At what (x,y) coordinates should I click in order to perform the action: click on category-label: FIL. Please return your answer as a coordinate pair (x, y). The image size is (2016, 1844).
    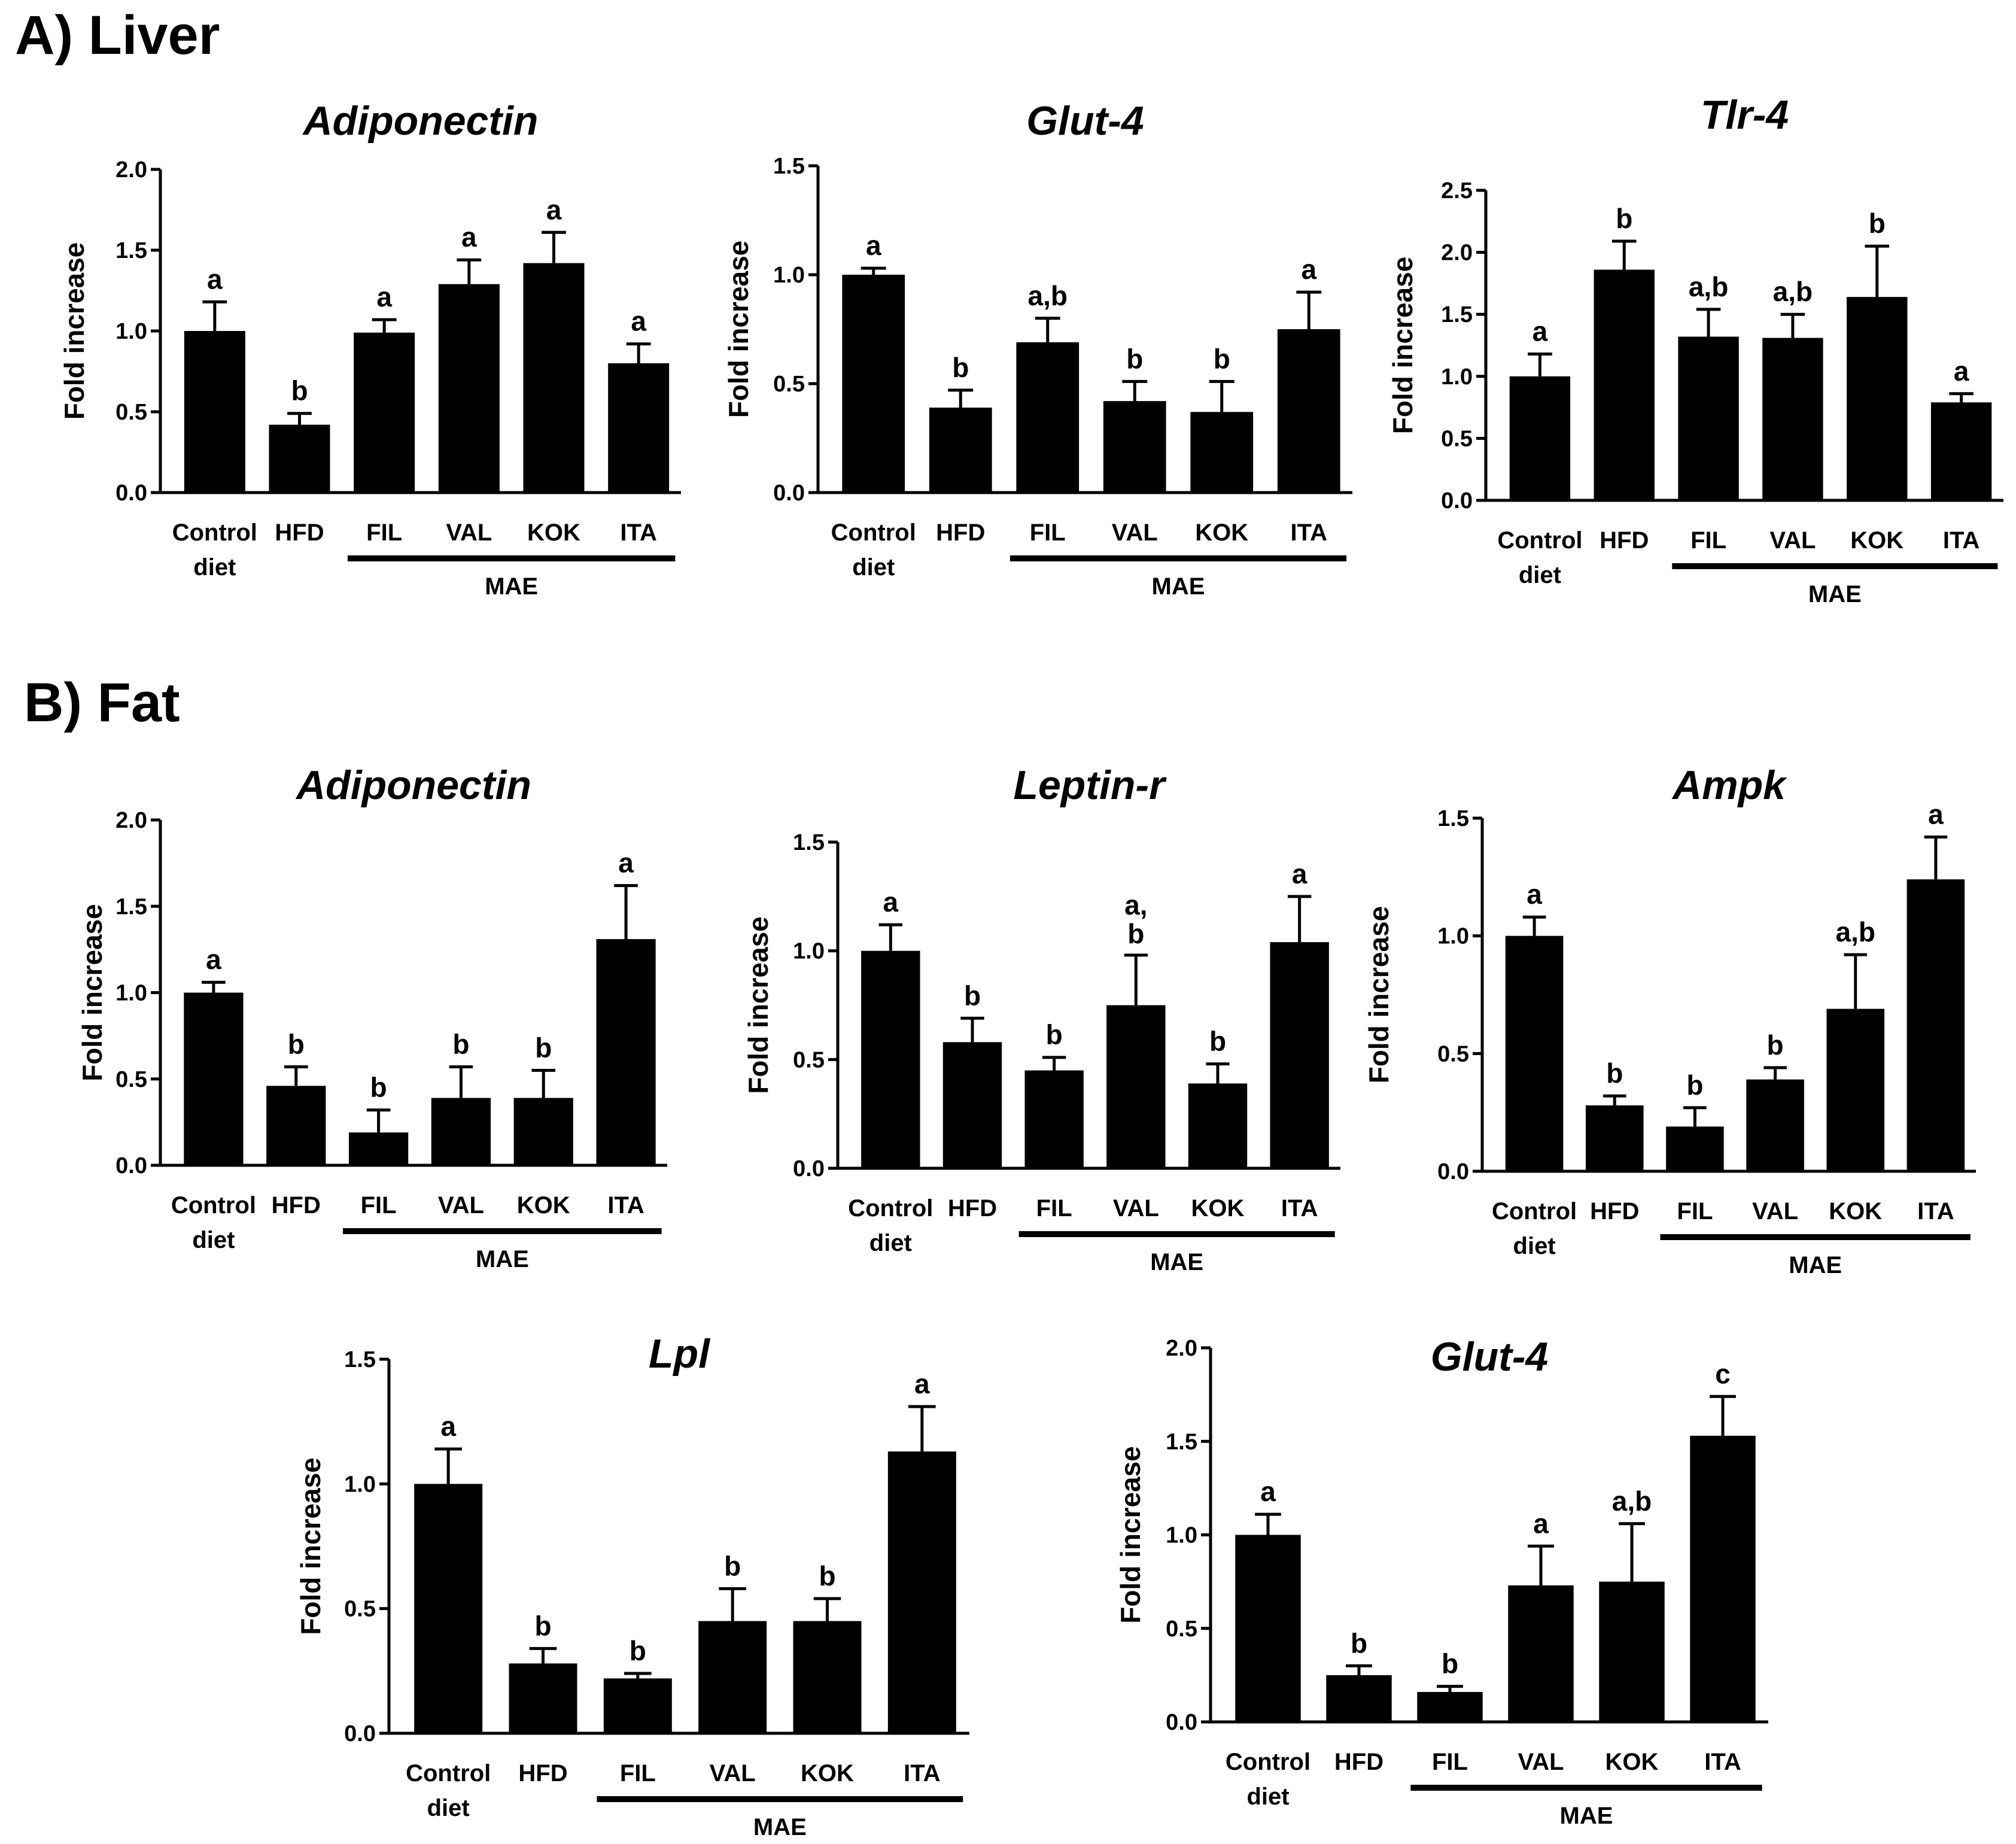
    Looking at the image, I should click on (384, 533).